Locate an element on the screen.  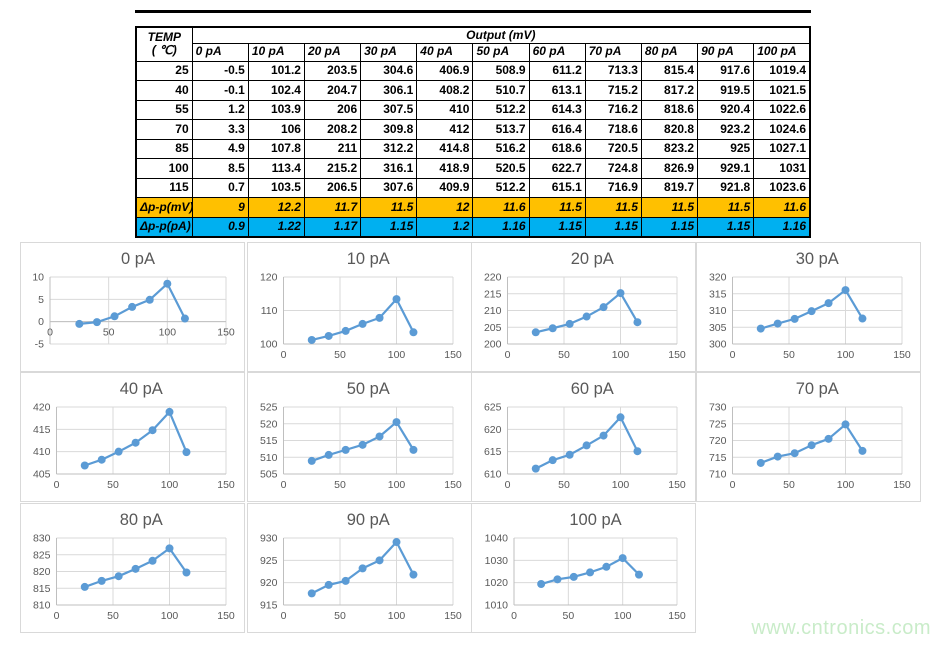
y-tick-label: 410 is located at coordinates (42, 452).